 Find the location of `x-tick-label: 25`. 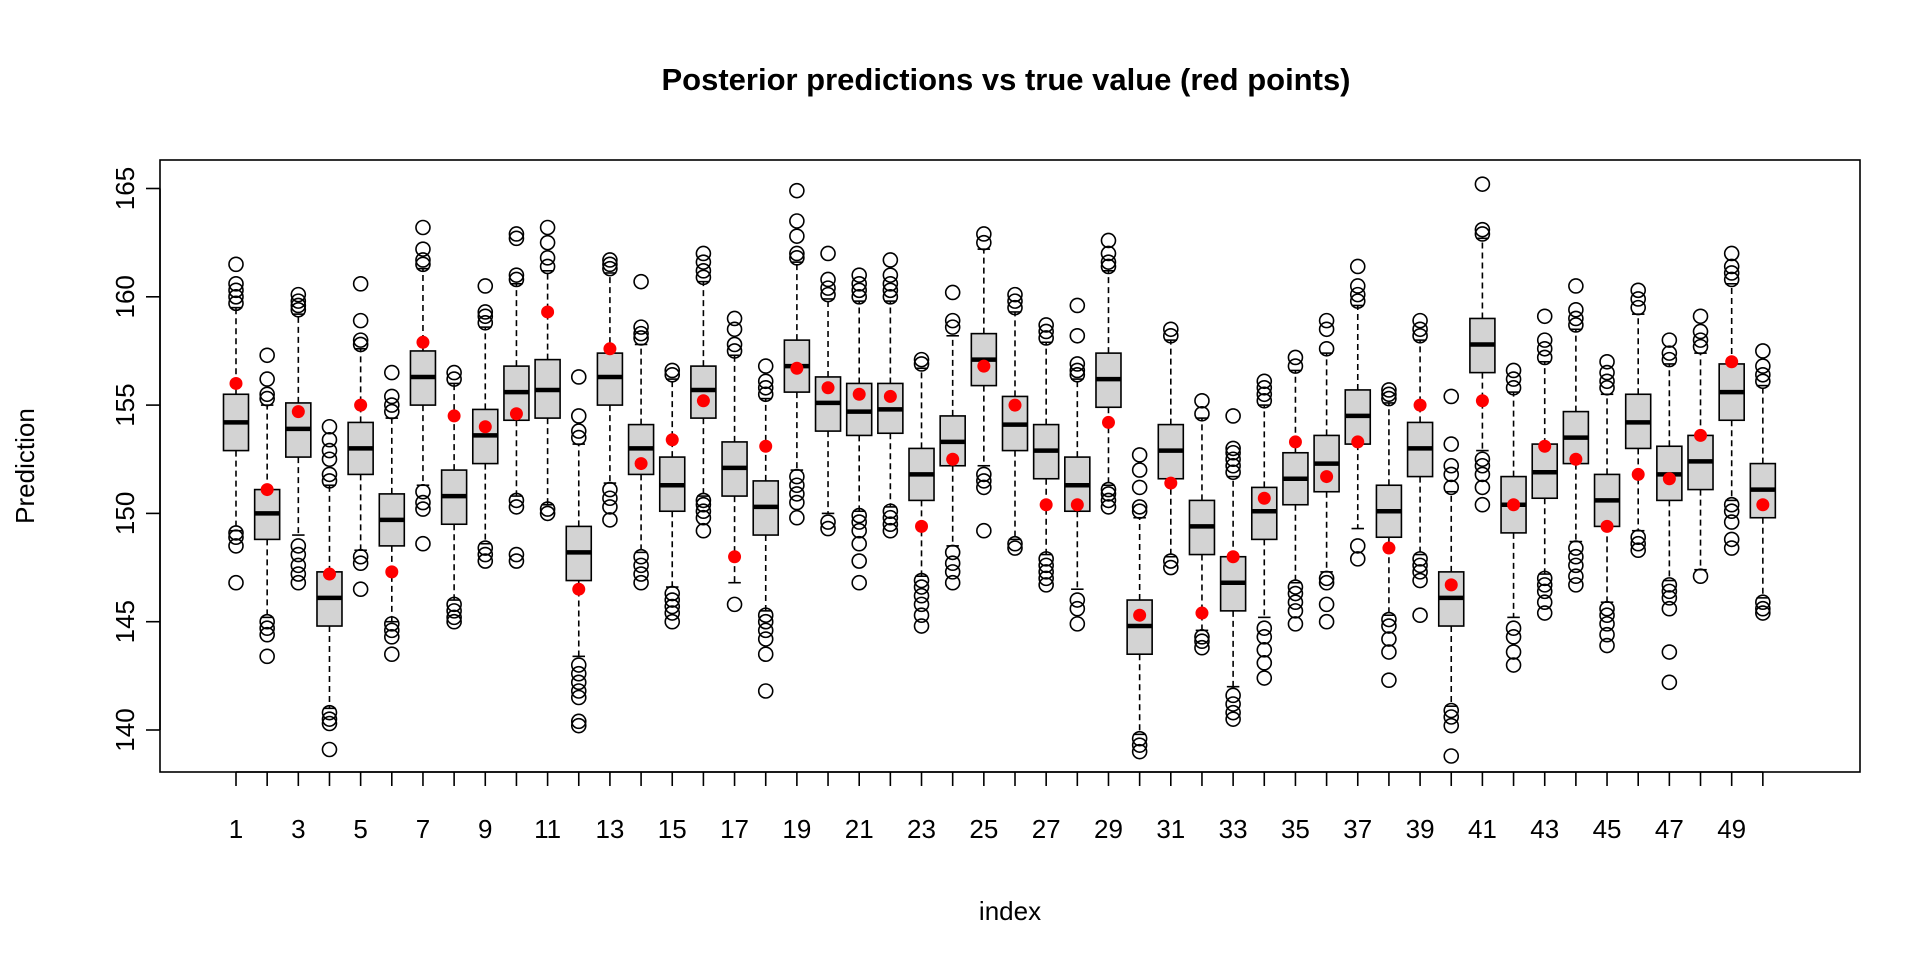

x-tick-label: 25 is located at coordinates (983, 829).